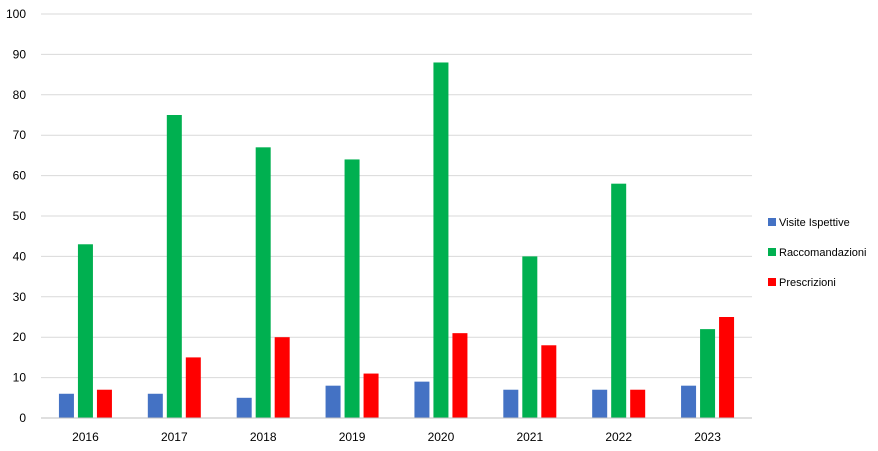 The height and width of the screenshot is (451, 878). What do you see at coordinates (529, 437) in the screenshot?
I see `x-tick-label: 2021` at bounding box center [529, 437].